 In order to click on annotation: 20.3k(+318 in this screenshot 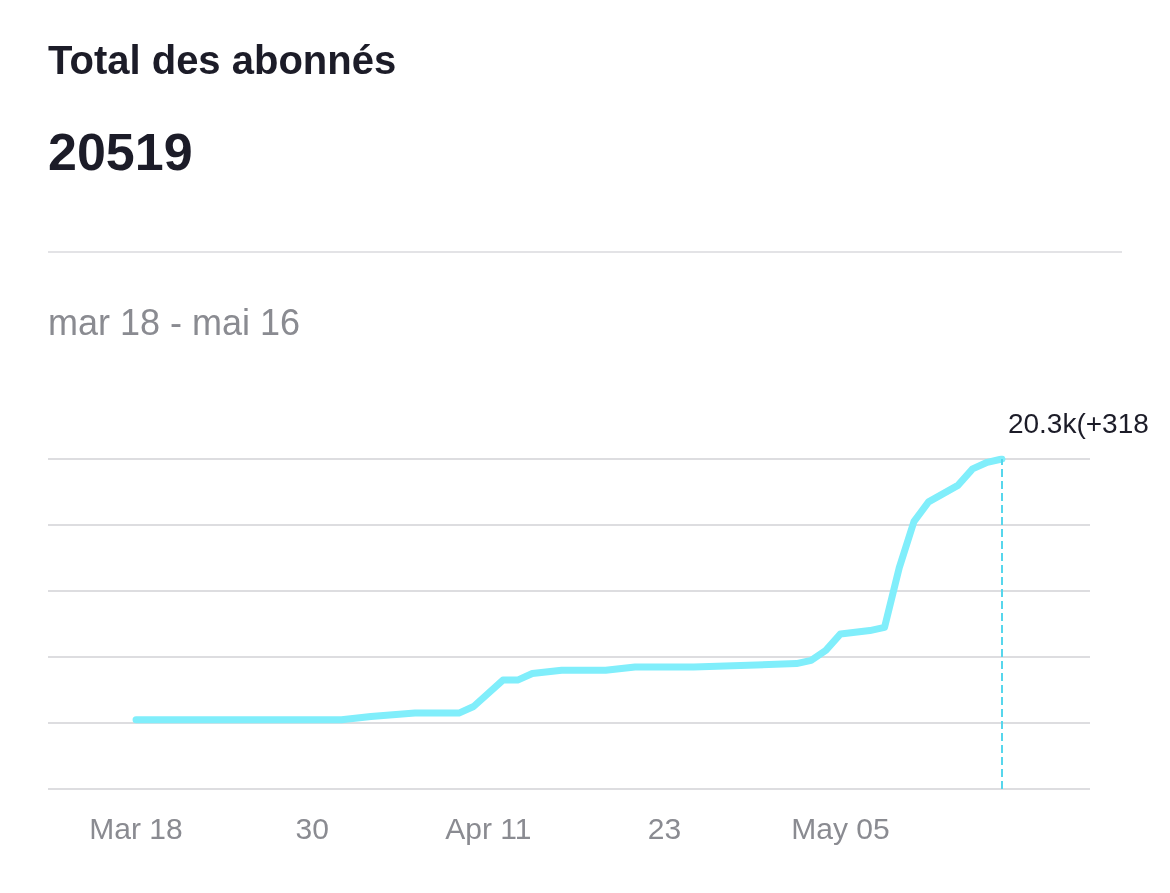, I will do `click(1078, 423)`.